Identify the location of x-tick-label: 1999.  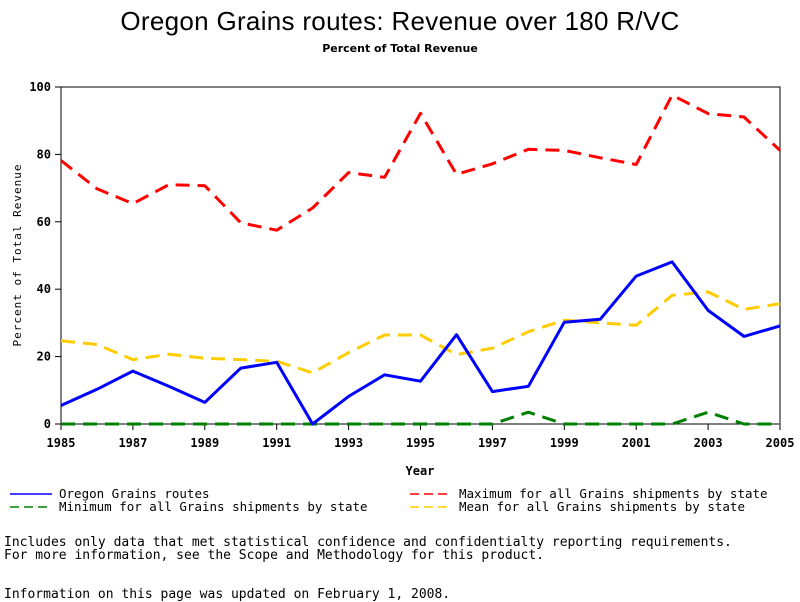
(564, 443).